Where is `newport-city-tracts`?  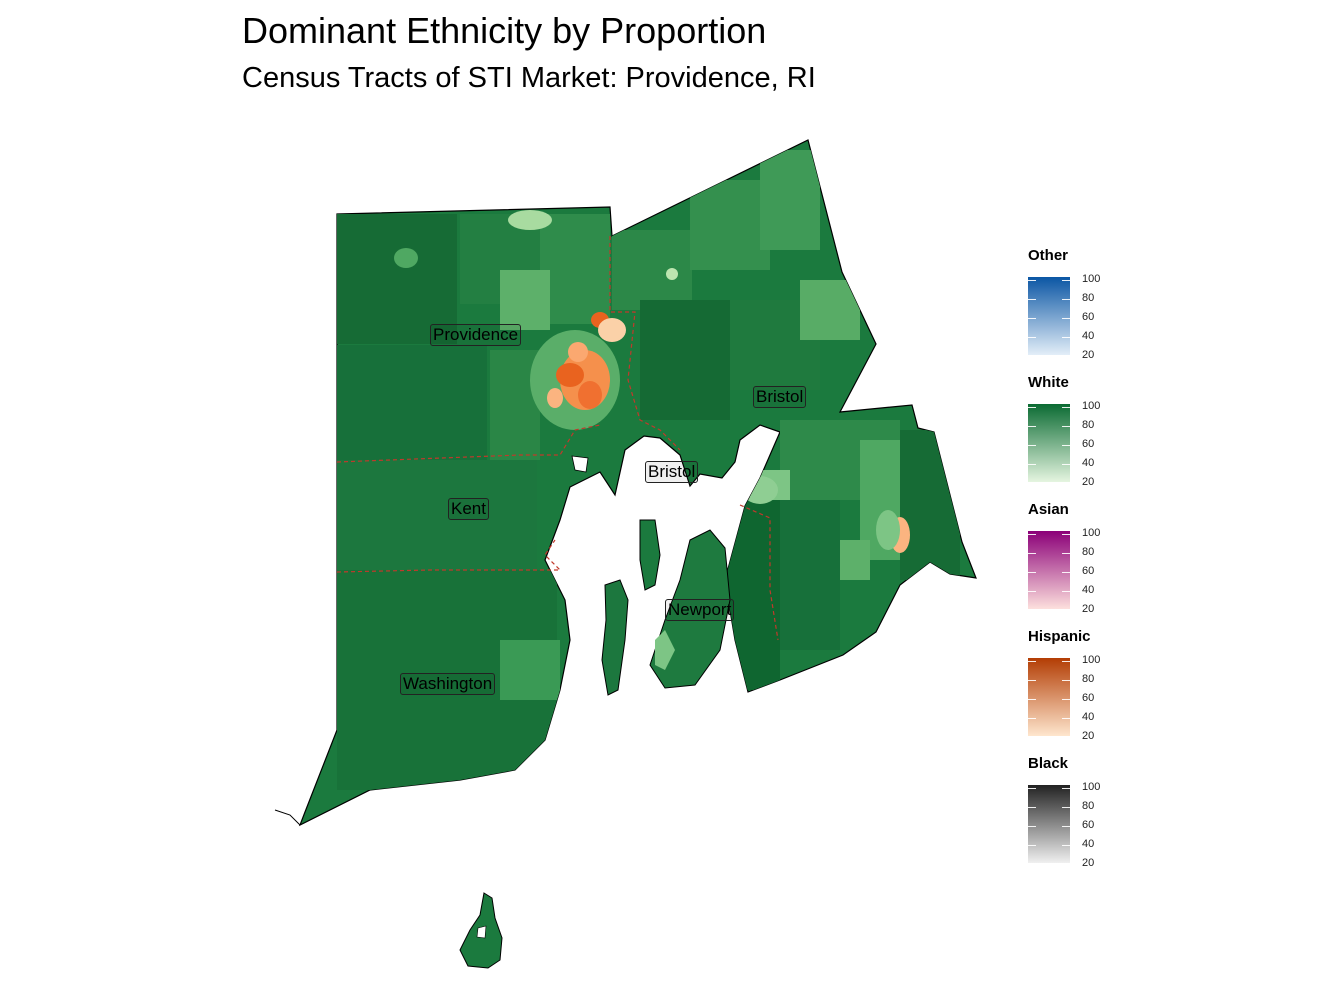
newport-city-tracts is located at coordinates (665, 650).